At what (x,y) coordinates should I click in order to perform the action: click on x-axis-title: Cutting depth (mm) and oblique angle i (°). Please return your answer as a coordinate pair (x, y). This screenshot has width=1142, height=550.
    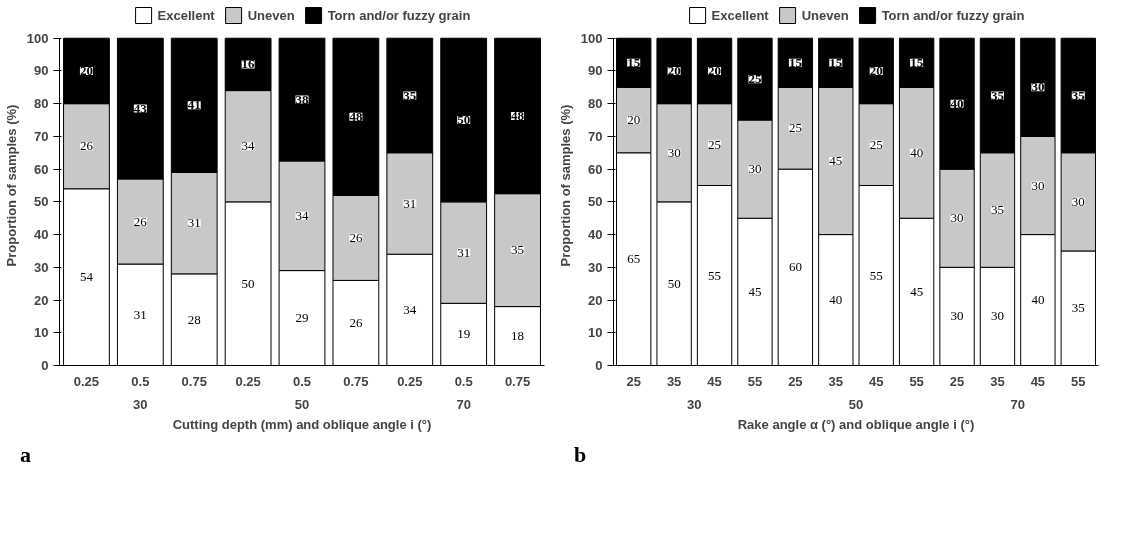
    Looking at the image, I should click on (302, 424).